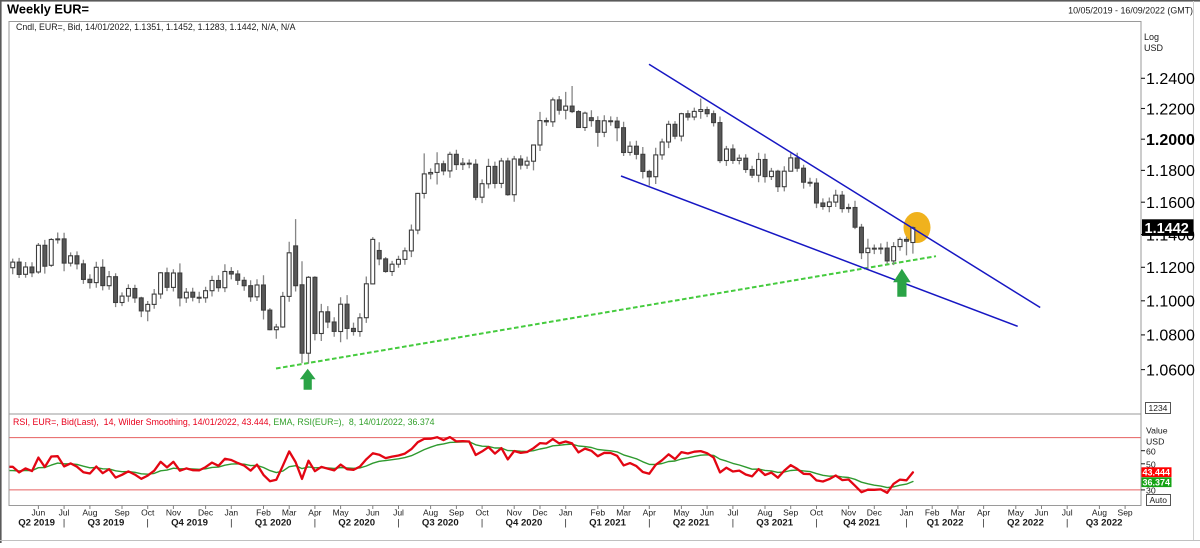  What do you see at coordinates (1167, 229) in the screenshot?
I see `svg-text: 1.1442` at bounding box center [1167, 229].